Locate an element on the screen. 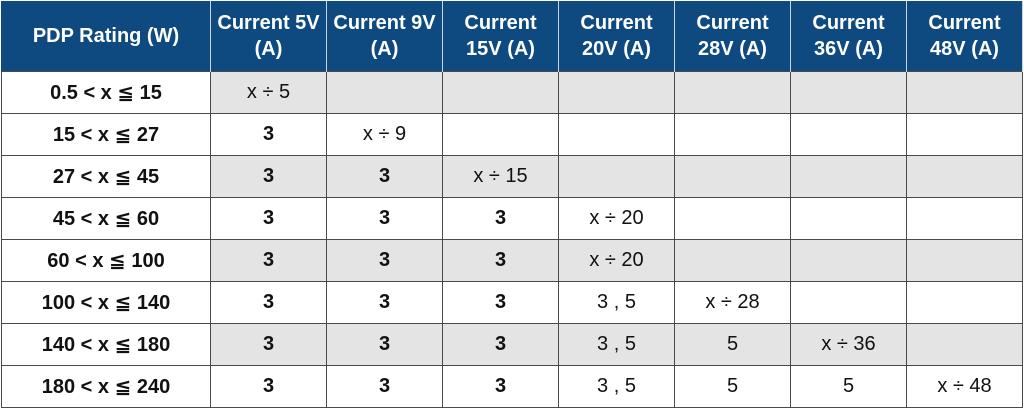 The width and height of the screenshot is (1024, 417). rating-cell: 45 < x ≦ 60 is located at coordinates (106, 218).